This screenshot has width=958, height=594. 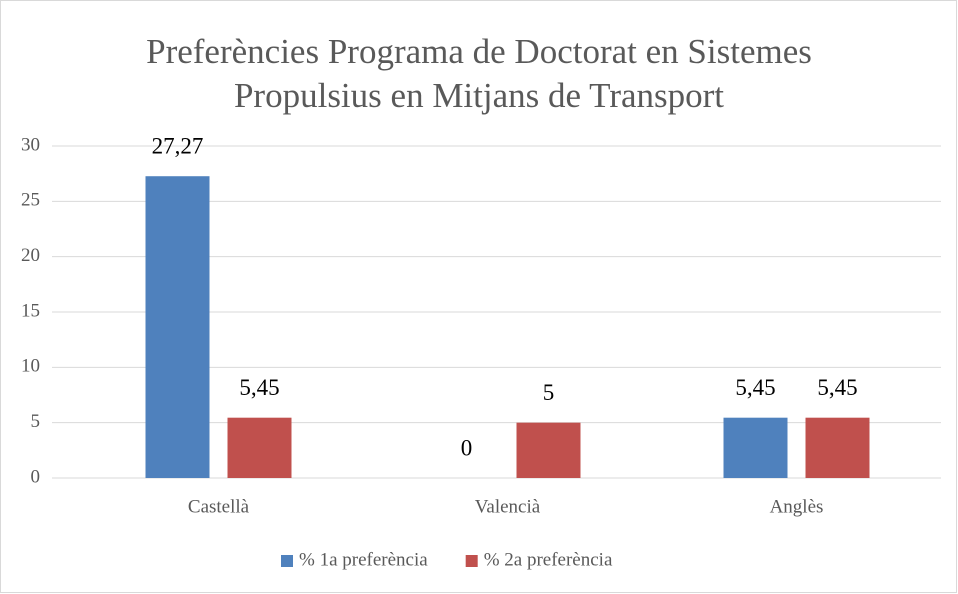 What do you see at coordinates (549, 392) in the screenshot?
I see `data-label: 5` at bounding box center [549, 392].